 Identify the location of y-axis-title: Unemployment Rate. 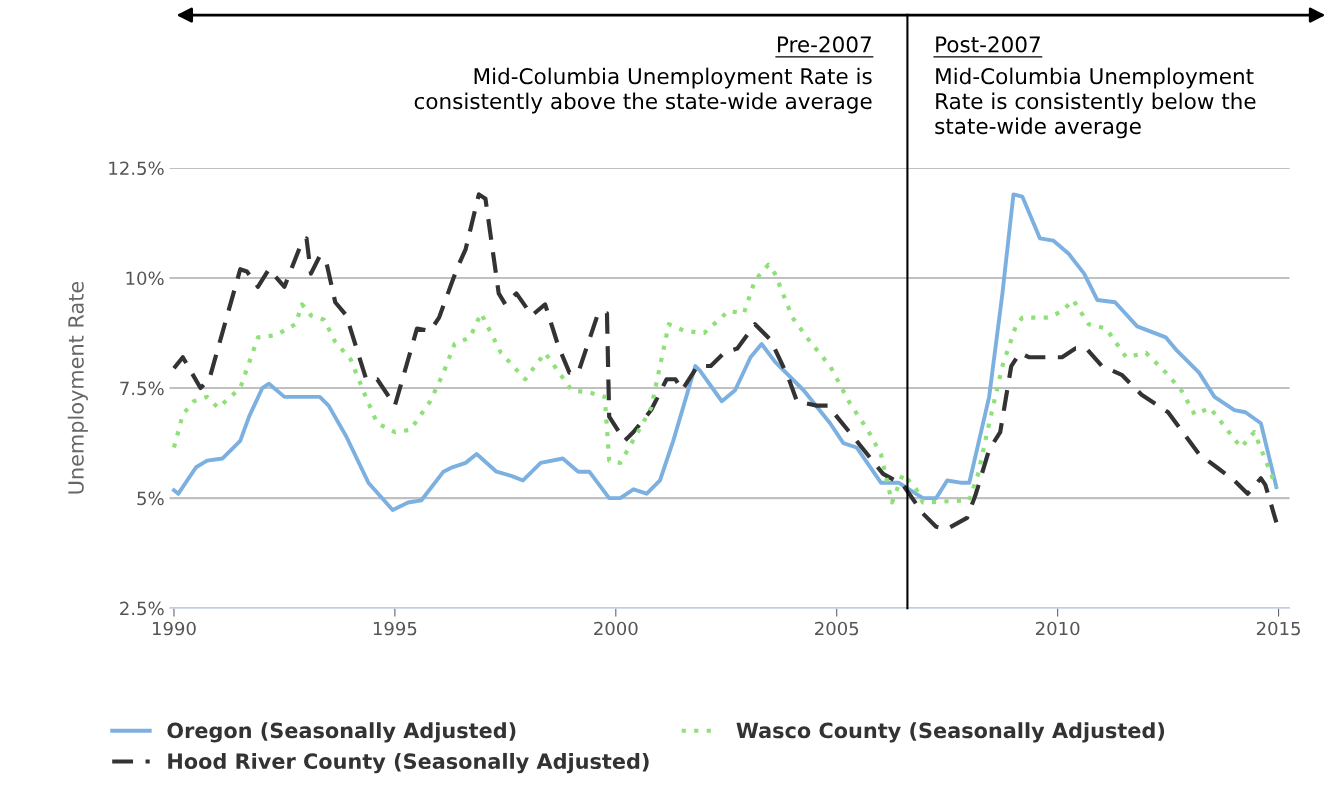
(77, 387).